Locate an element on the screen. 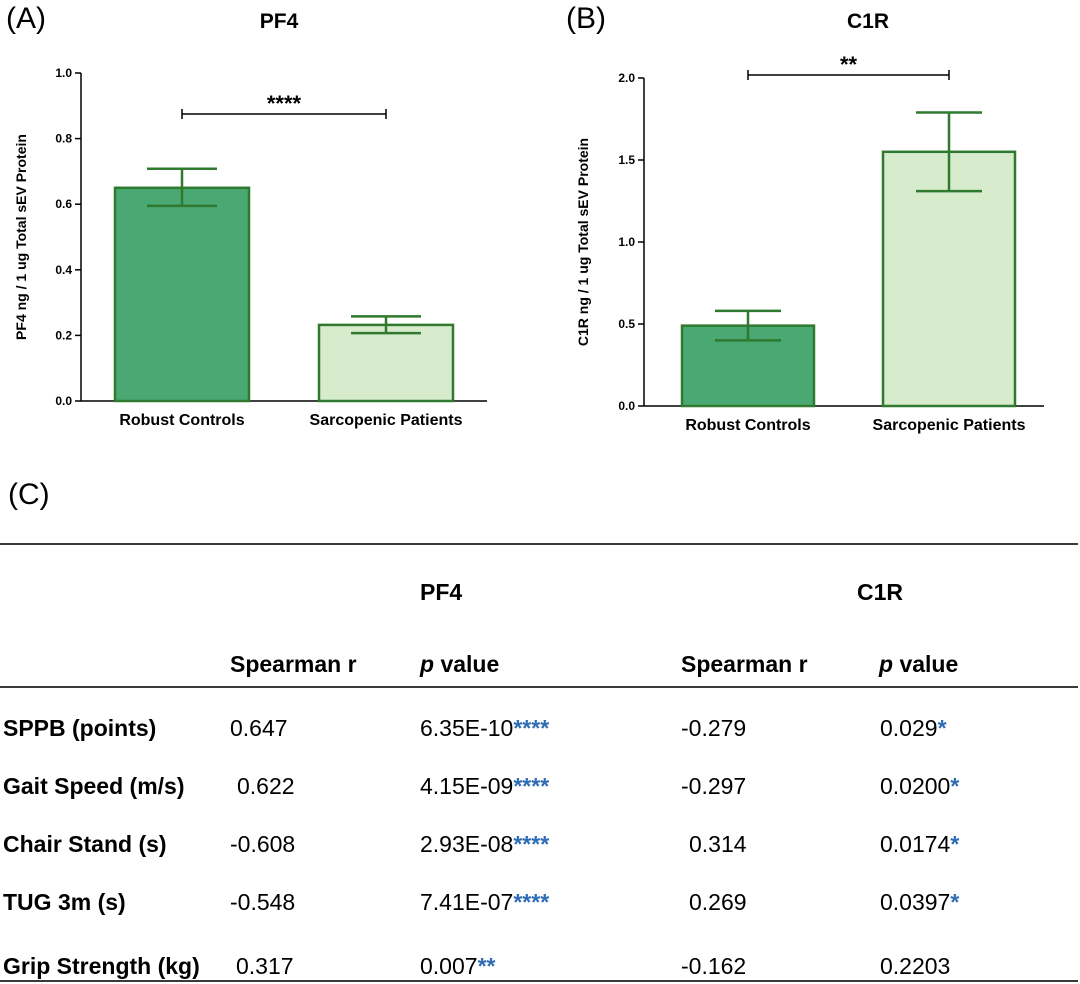  pf4-p-value: 6.35E-10**** is located at coordinates (484, 728).